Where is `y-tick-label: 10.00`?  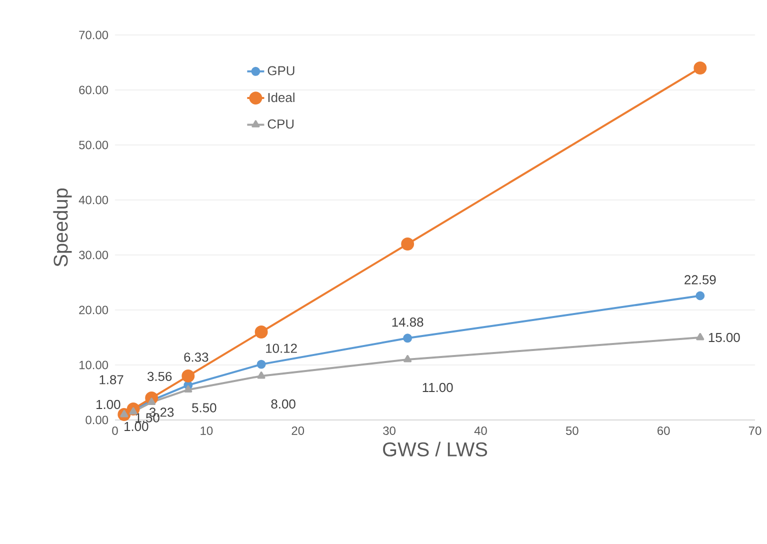
y-tick-label: 10.00 is located at coordinates (93, 365).